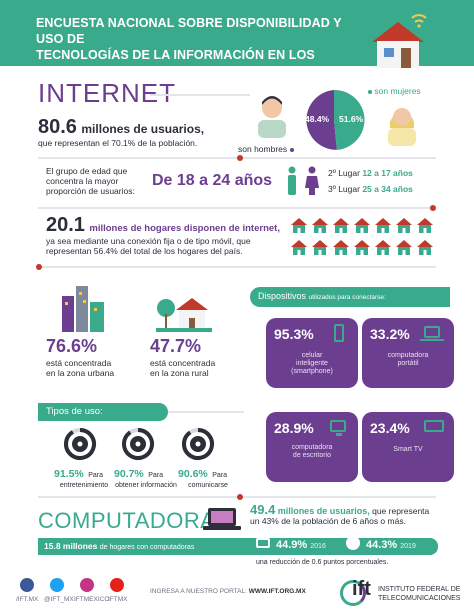 The height and width of the screenshot is (613, 474). I want to click on users-text: millones de usuarios,, so click(143, 129).